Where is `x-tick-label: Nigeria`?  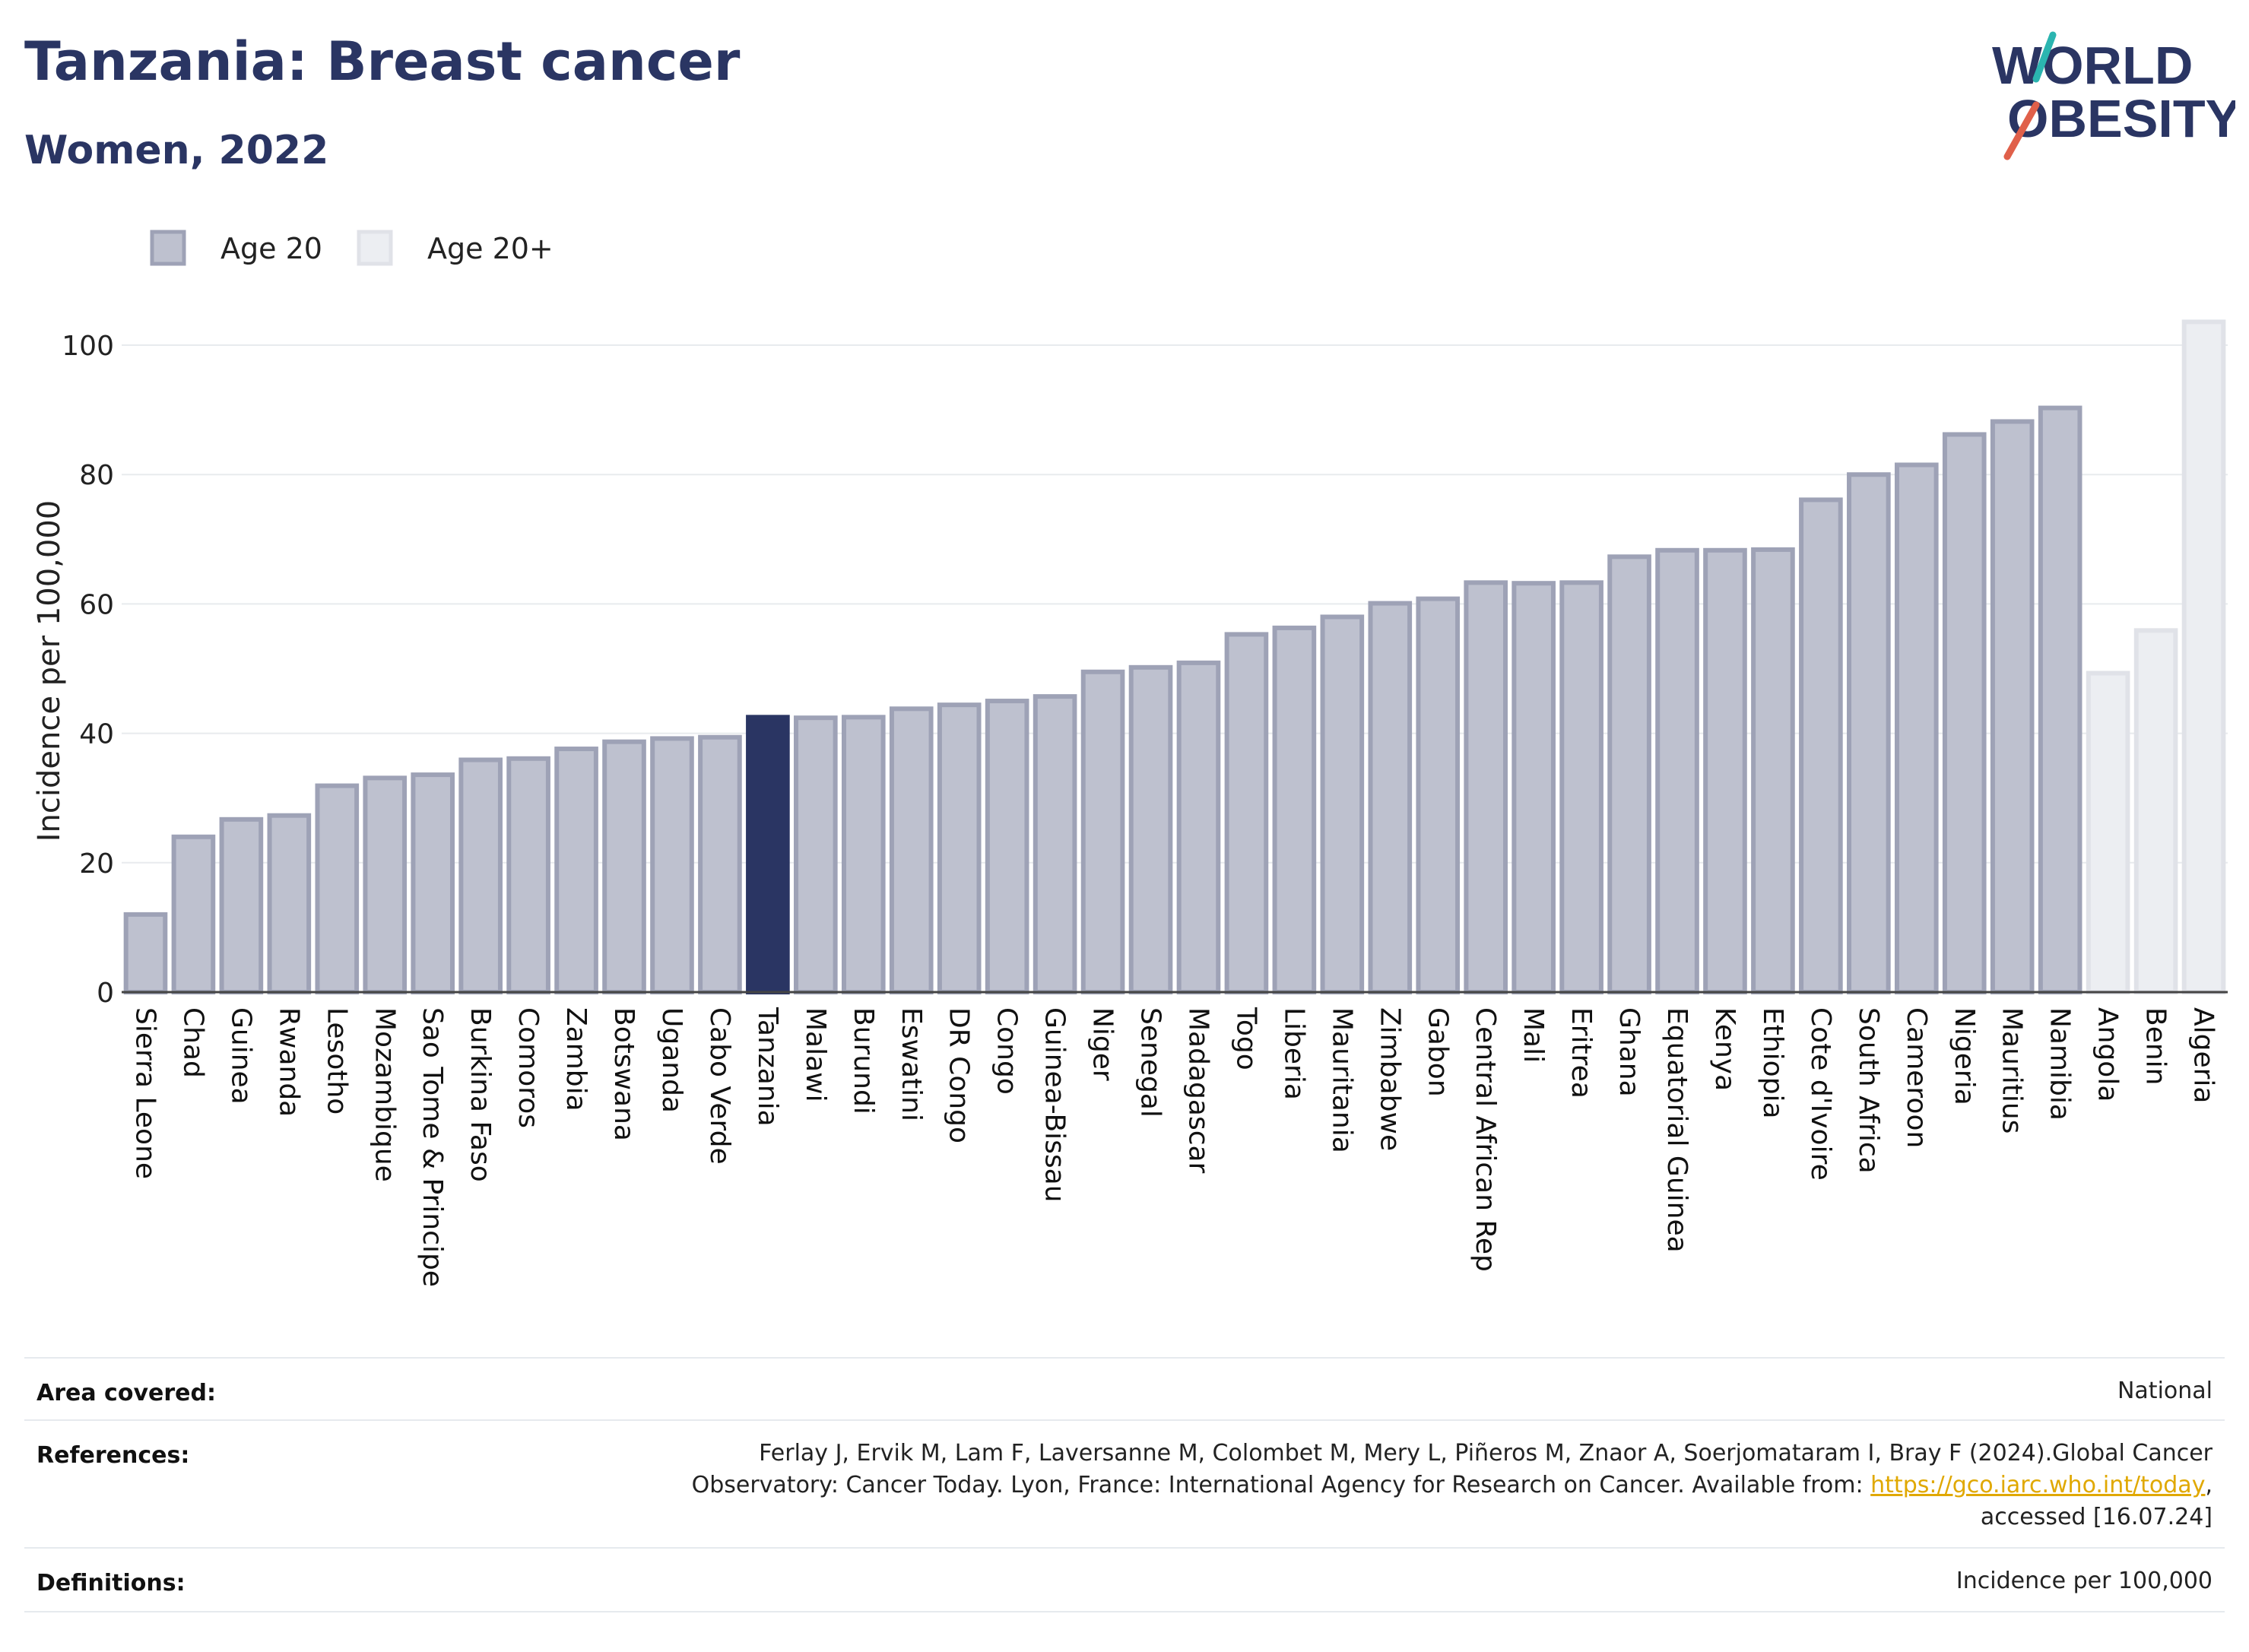 x-tick-label: Nigeria is located at coordinates (1964, 1056).